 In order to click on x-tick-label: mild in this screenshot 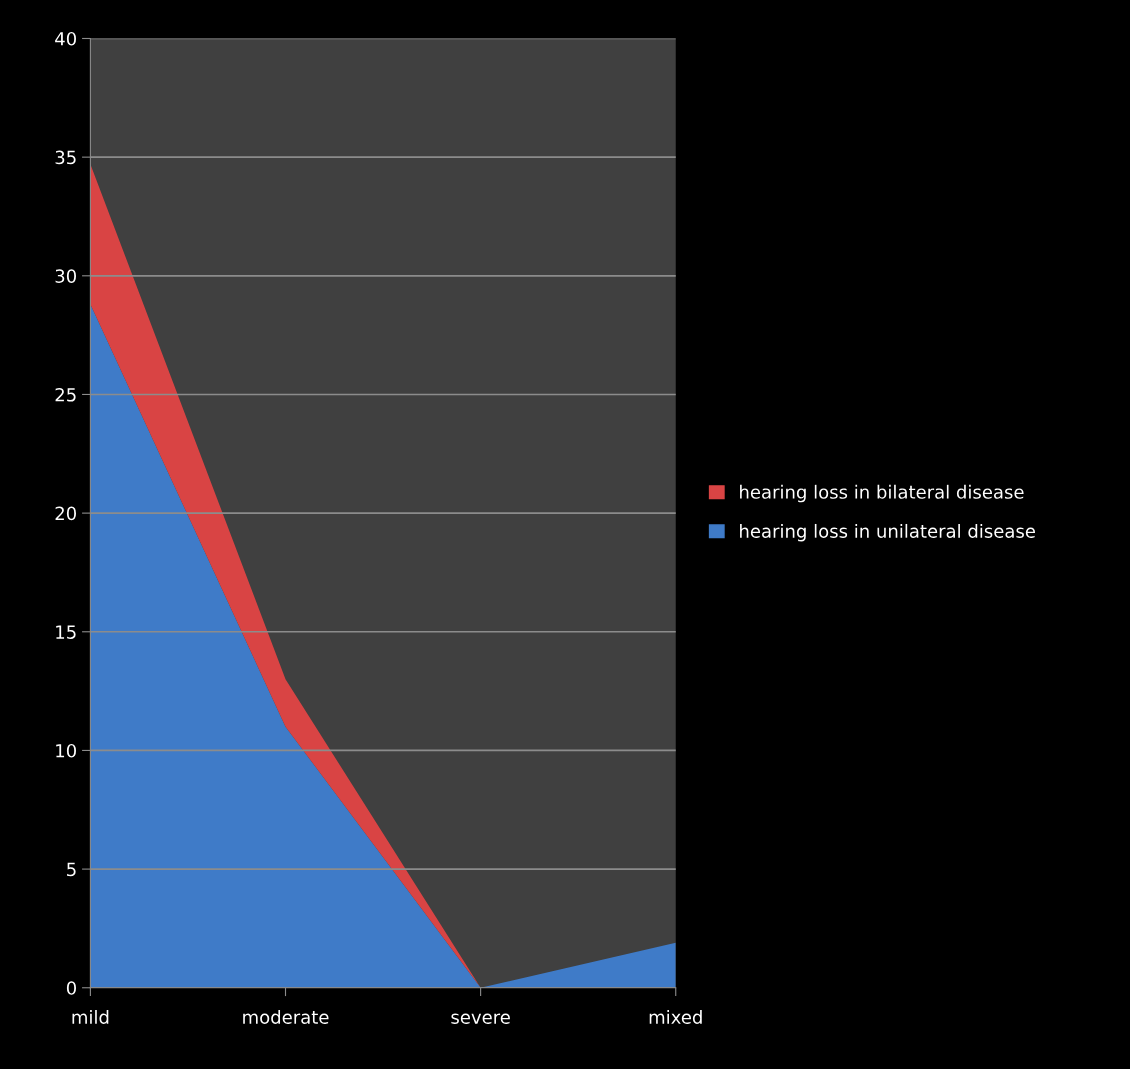, I will do `click(90, 1016)`.